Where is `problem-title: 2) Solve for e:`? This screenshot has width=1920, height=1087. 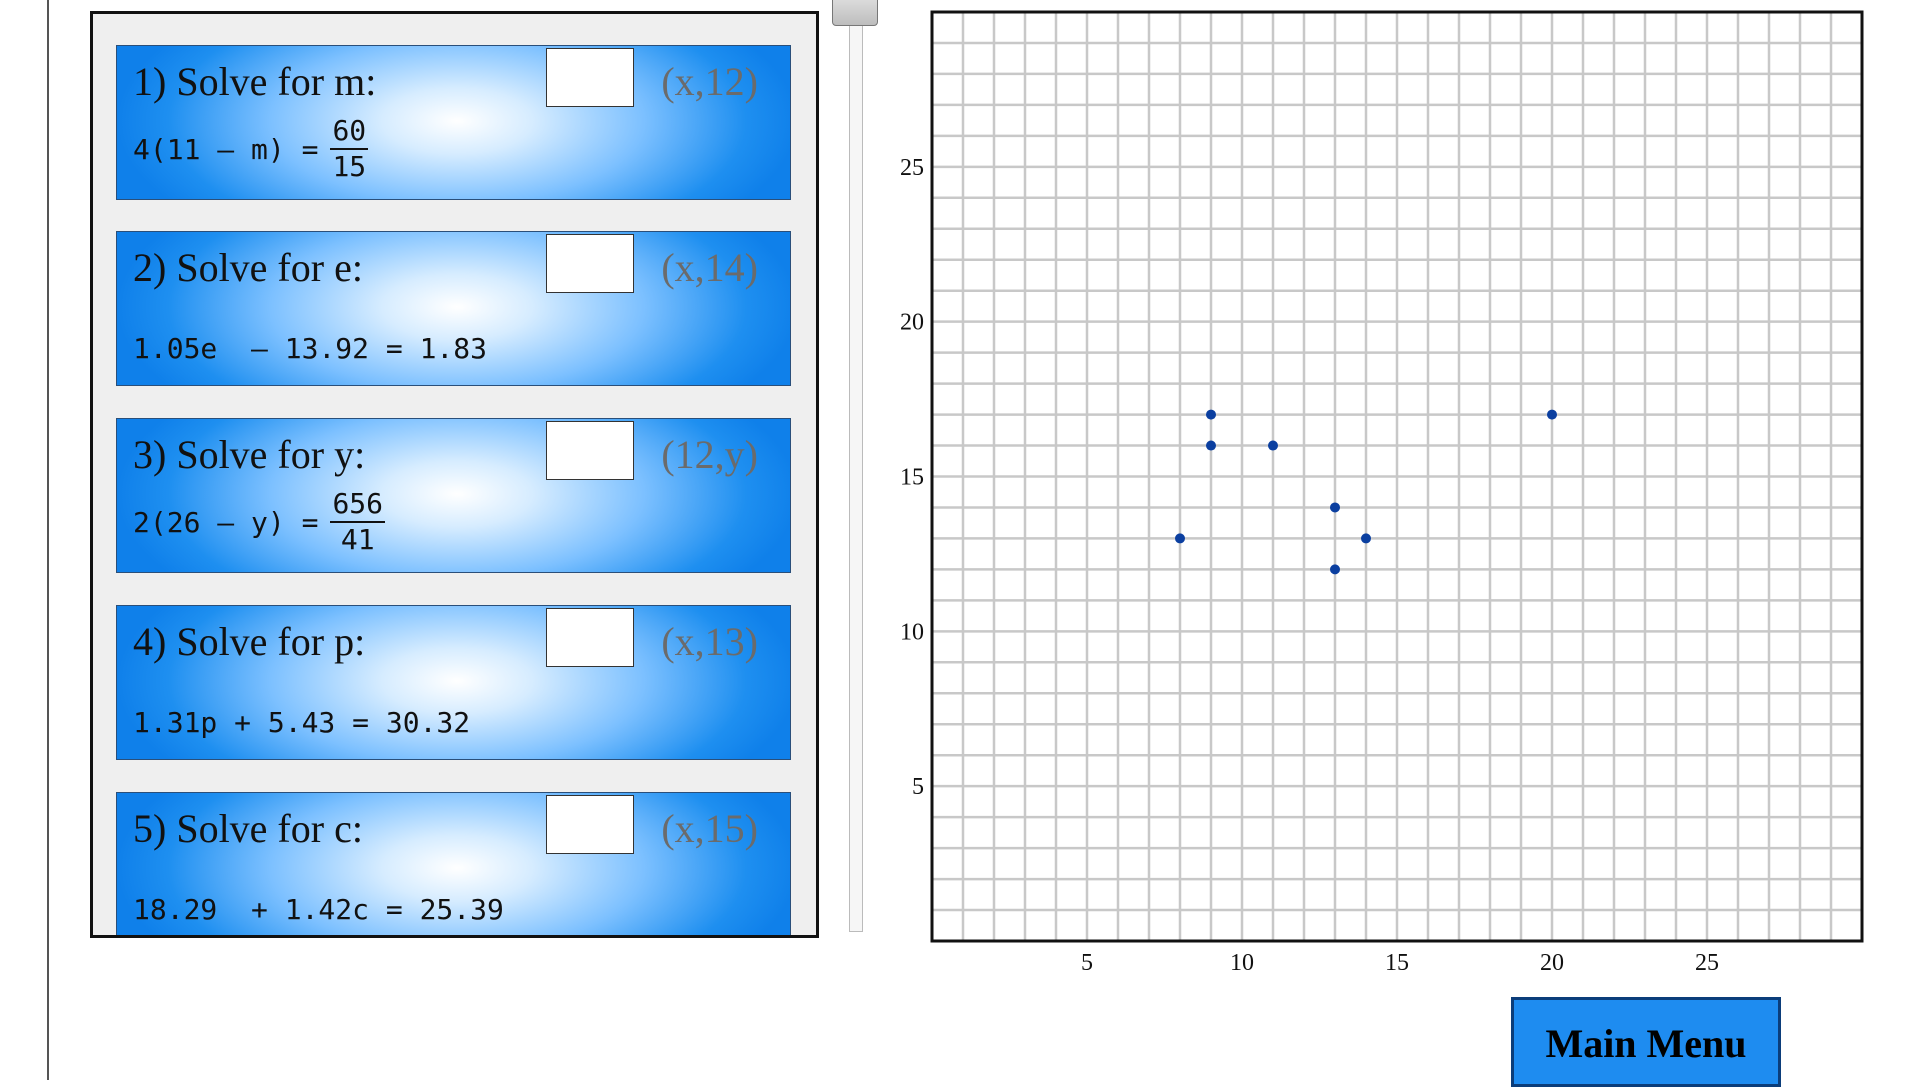
problem-title: 2) Solve for e: is located at coordinates (248, 267).